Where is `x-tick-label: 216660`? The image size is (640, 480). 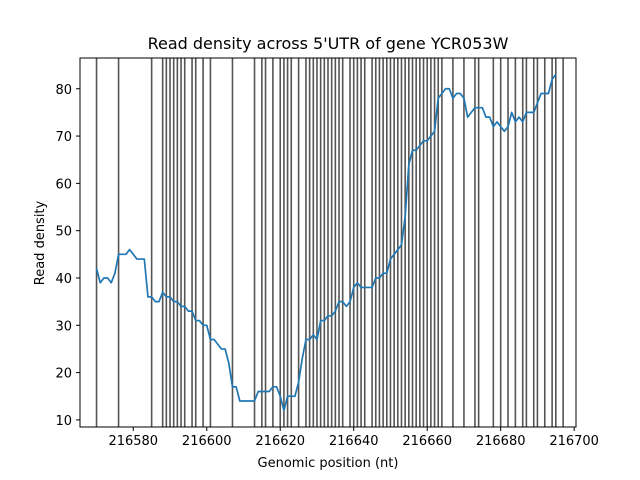 x-tick-label: 216660 is located at coordinates (427, 441).